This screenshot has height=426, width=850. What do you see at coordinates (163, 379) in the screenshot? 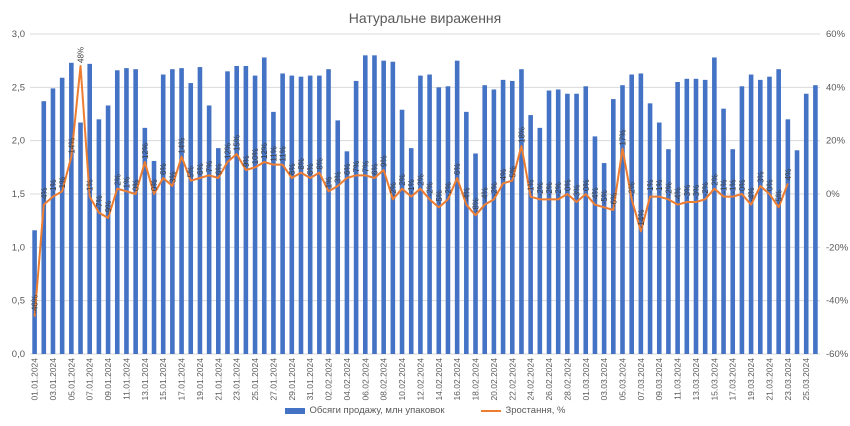
I see `x-tick-label: 15.01.2024` at bounding box center [163, 379].